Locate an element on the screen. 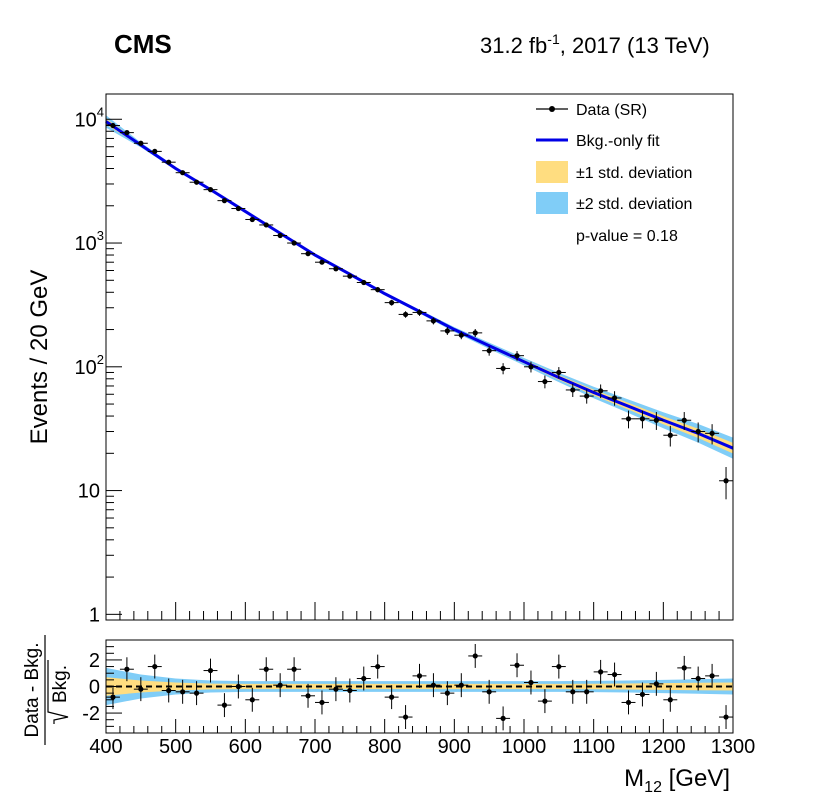  x-axis-title-sub: 12 is located at coordinates (653, 787).